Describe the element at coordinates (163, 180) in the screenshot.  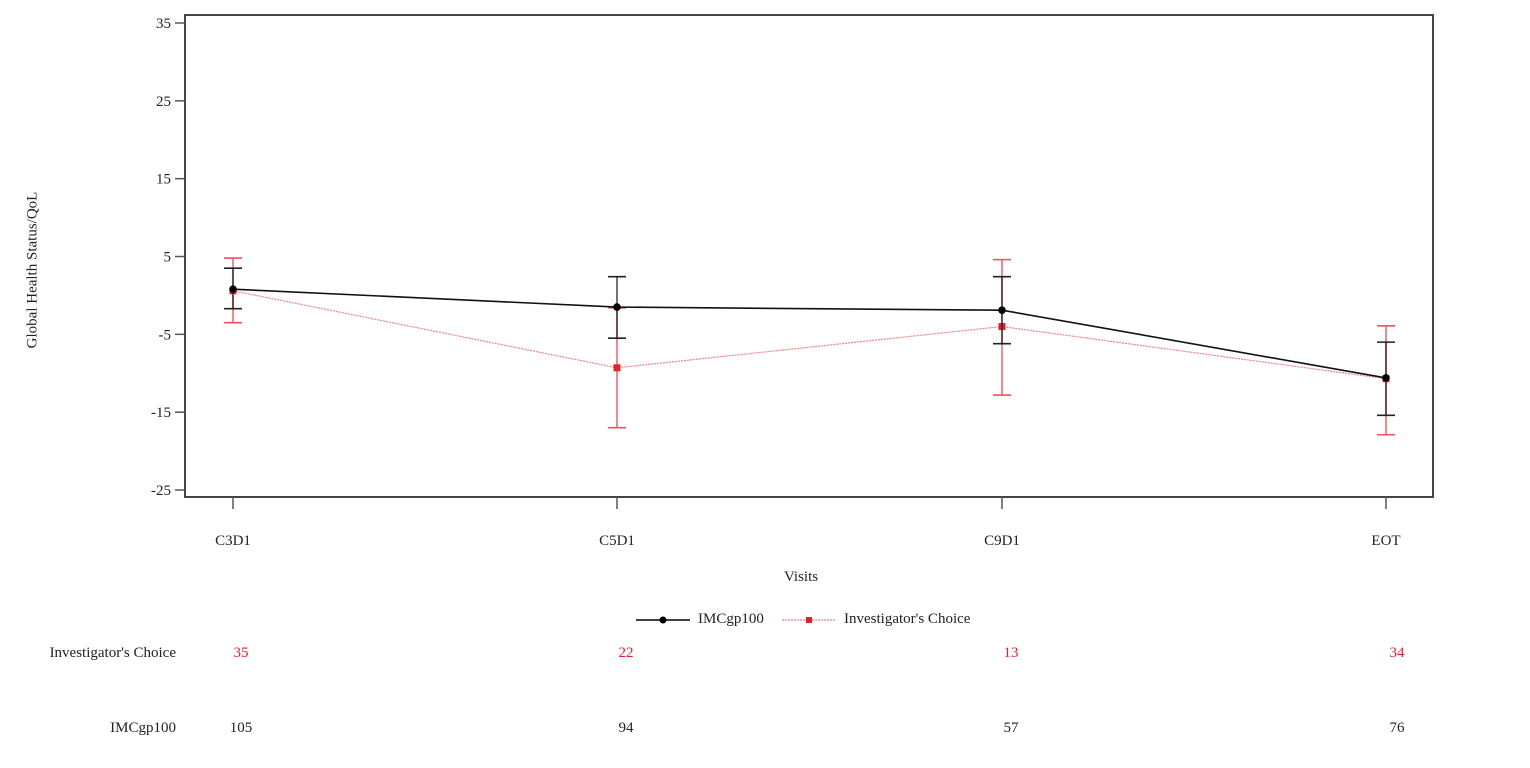
I see `y-tick-label: 15` at that location.